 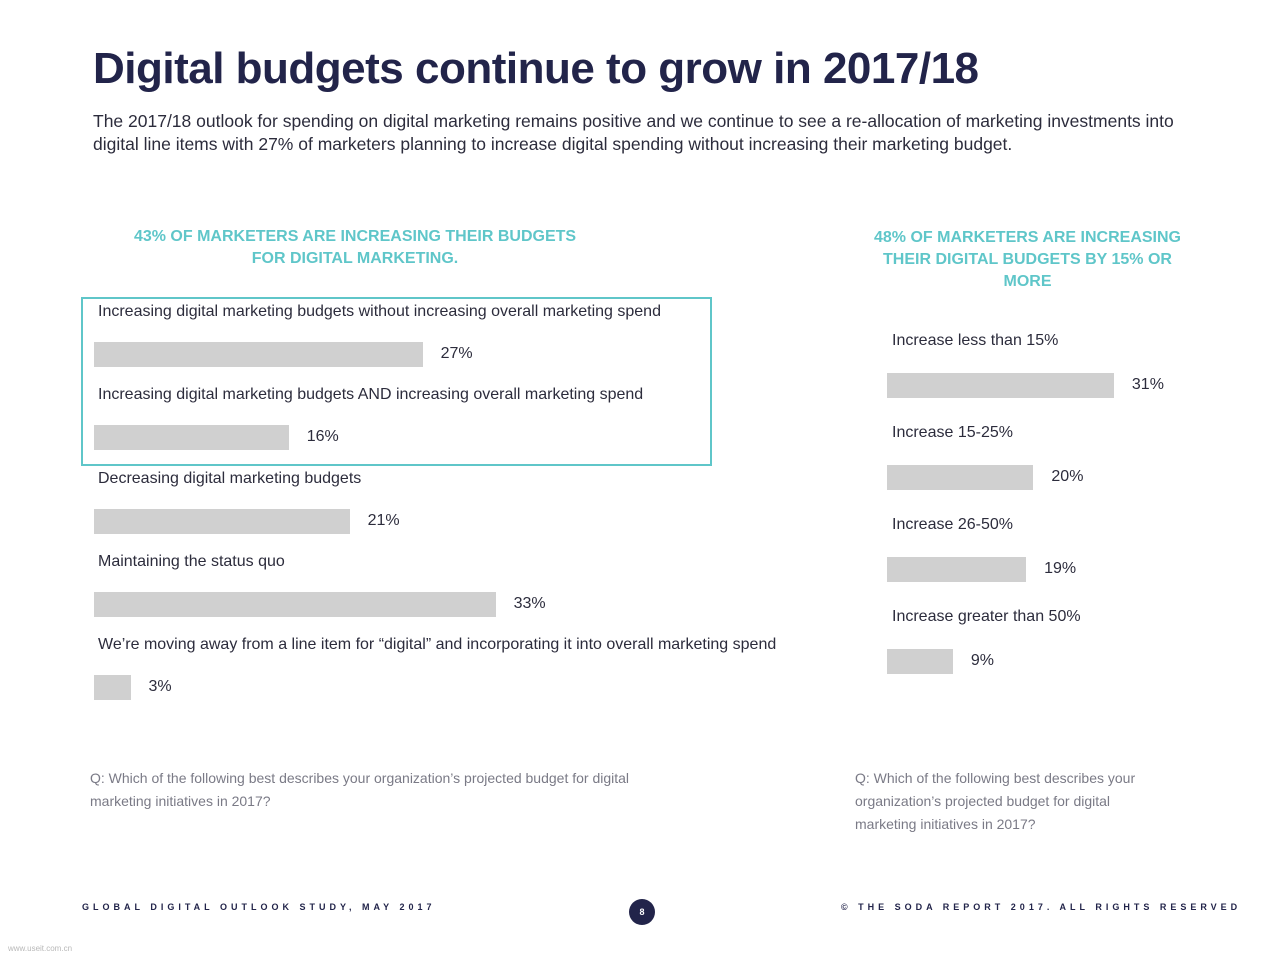 I want to click on bar-value-label: 9%, so click(x=982, y=660).